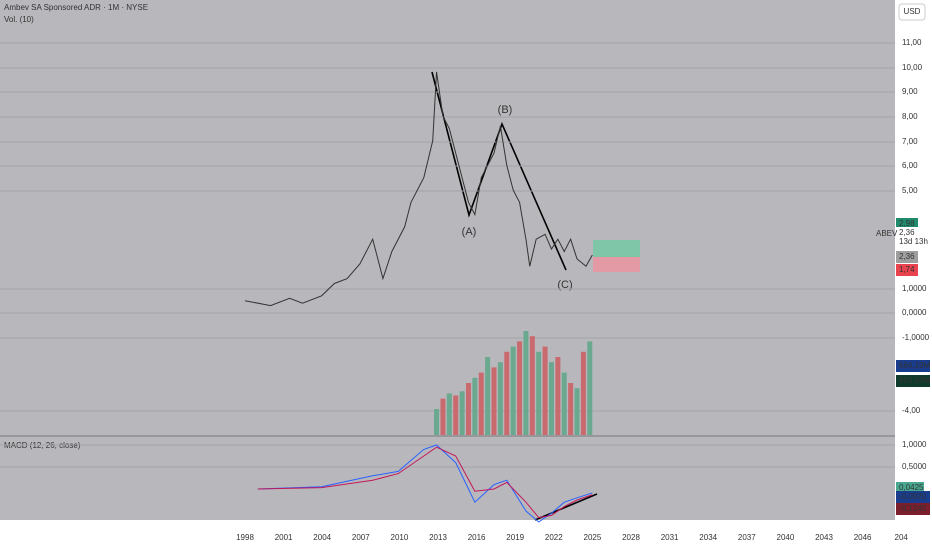 The image size is (932, 555). What do you see at coordinates (616, 248) in the screenshot?
I see `profit-zone` at bounding box center [616, 248].